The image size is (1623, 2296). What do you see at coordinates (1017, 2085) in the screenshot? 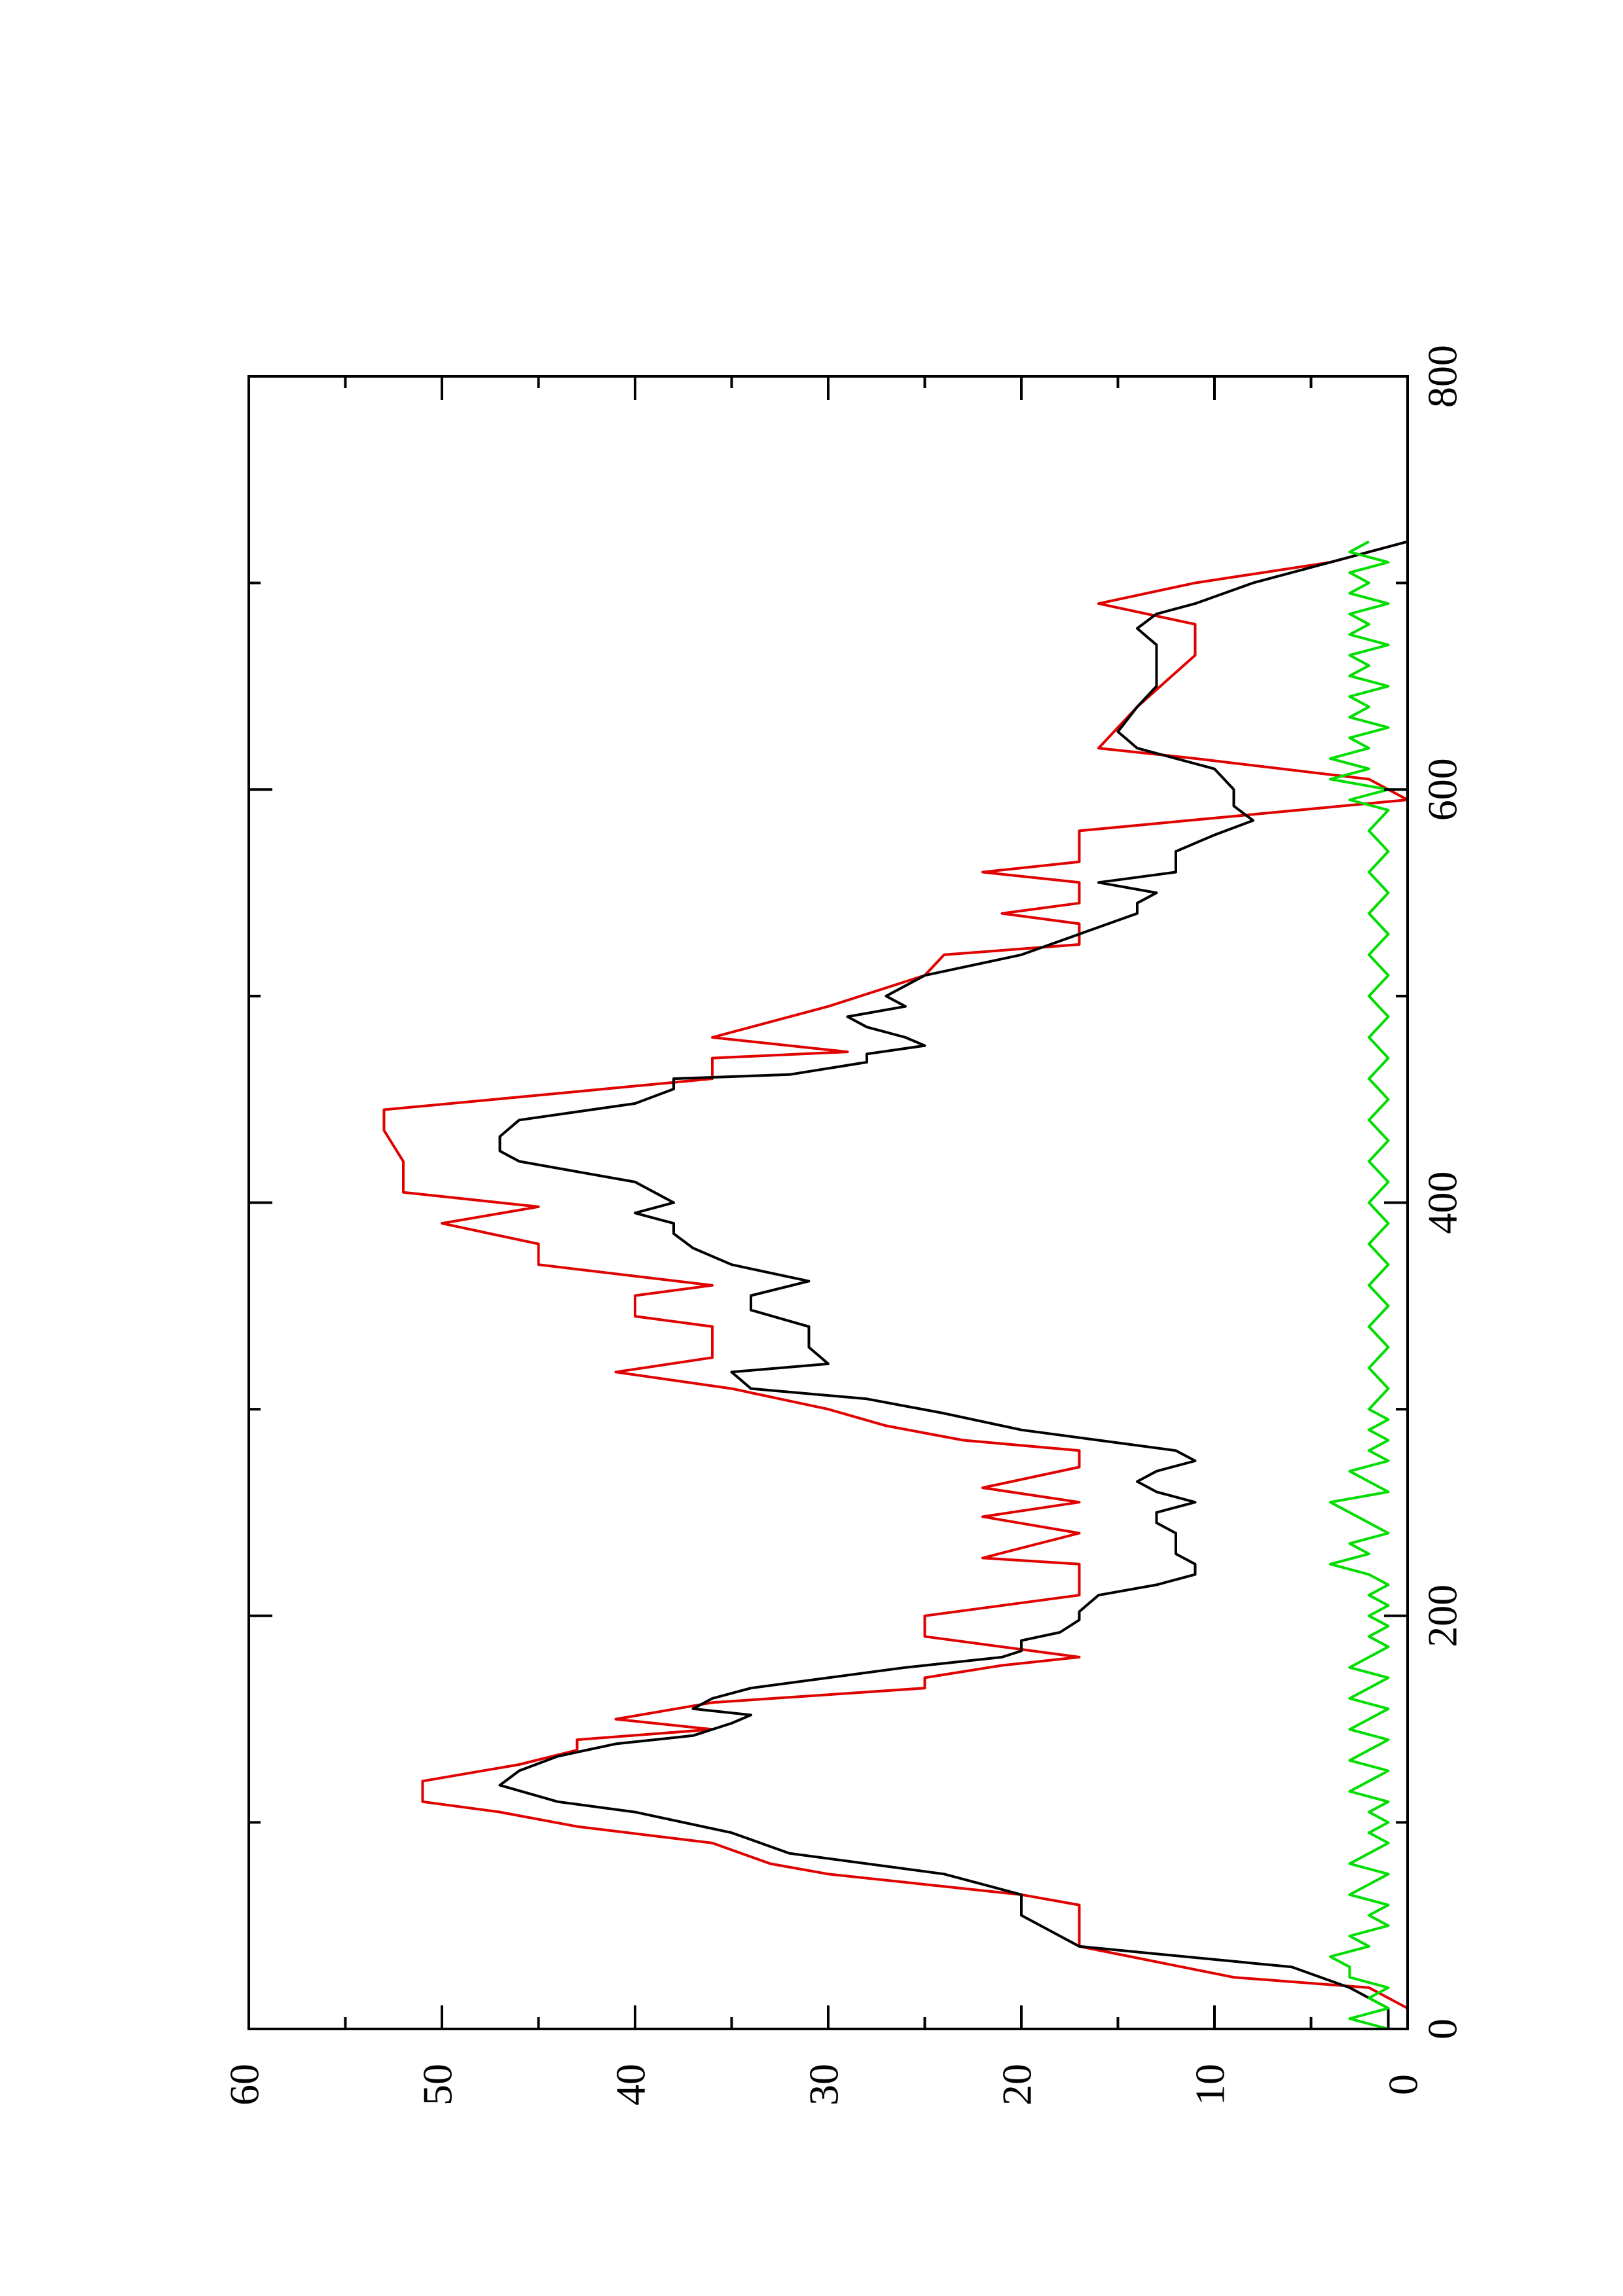
I see `y-tick-label-20: 20` at bounding box center [1017, 2085].